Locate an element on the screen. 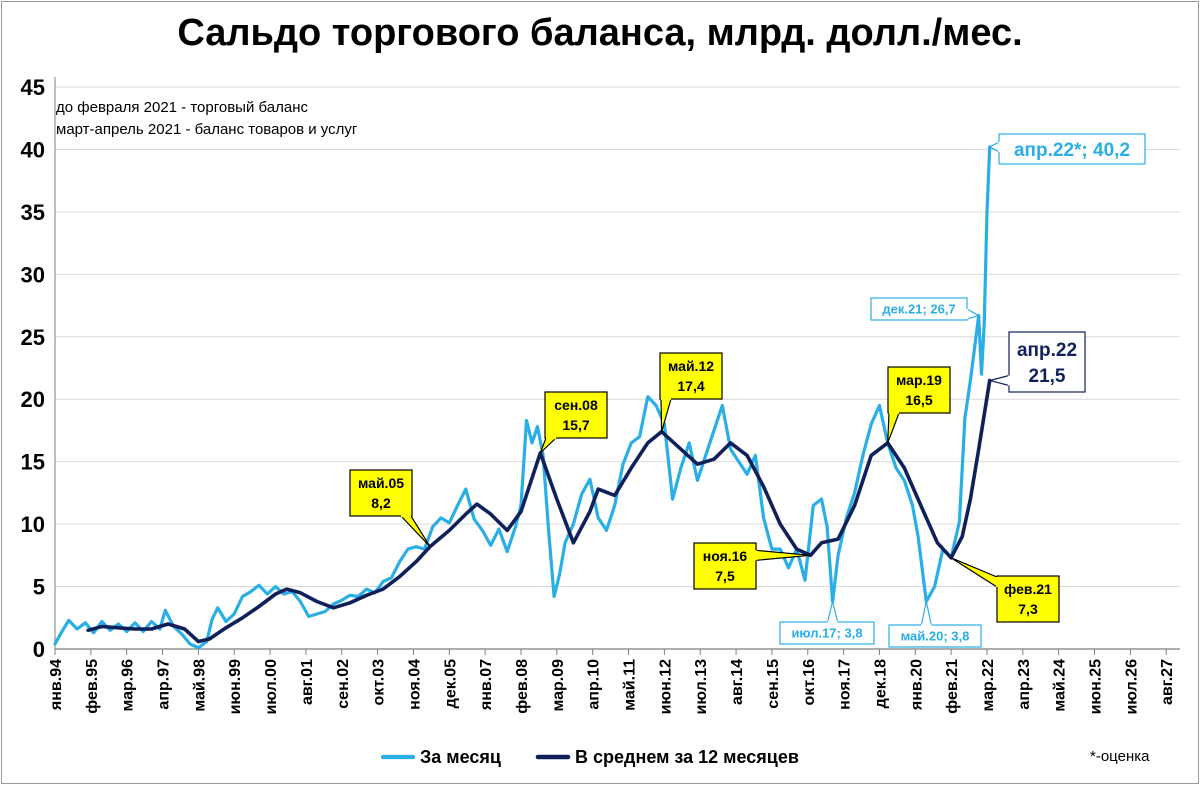 Image resolution: width=1200 pixels, height=785 pixels. x-tick-label: дек.18 is located at coordinates (880, 683).